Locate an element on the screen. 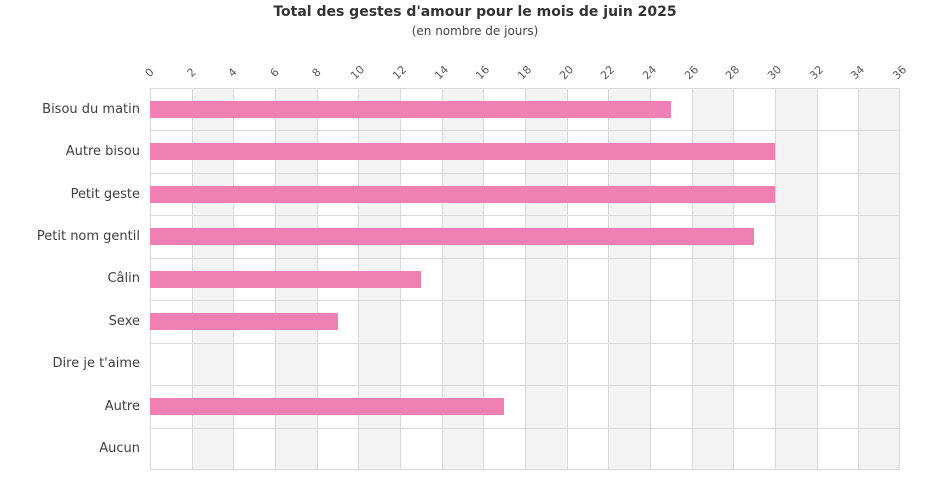  x-tick-label: 4 is located at coordinates (233, 72).